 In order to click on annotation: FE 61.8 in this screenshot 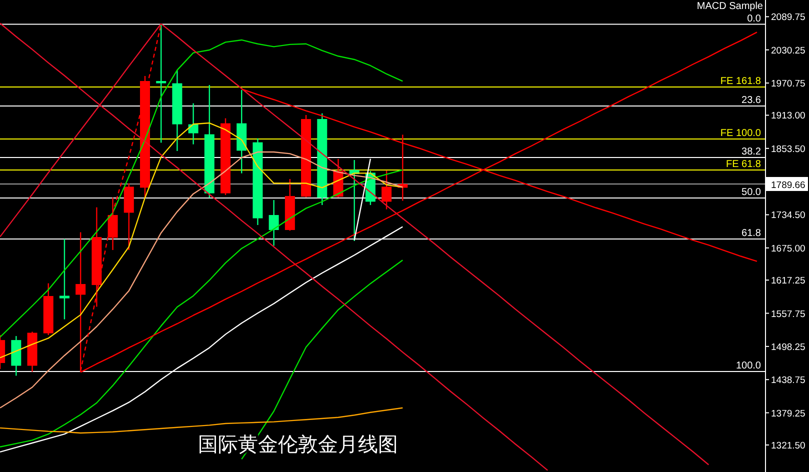, I will do `click(744, 164)`.